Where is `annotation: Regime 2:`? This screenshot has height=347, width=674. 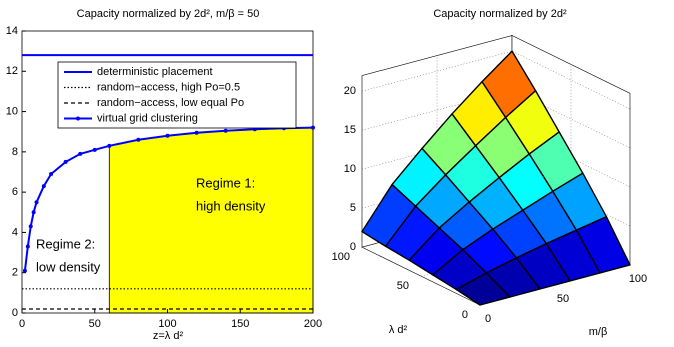 annotation: Regime 2: is located at coordinates (65, 243).